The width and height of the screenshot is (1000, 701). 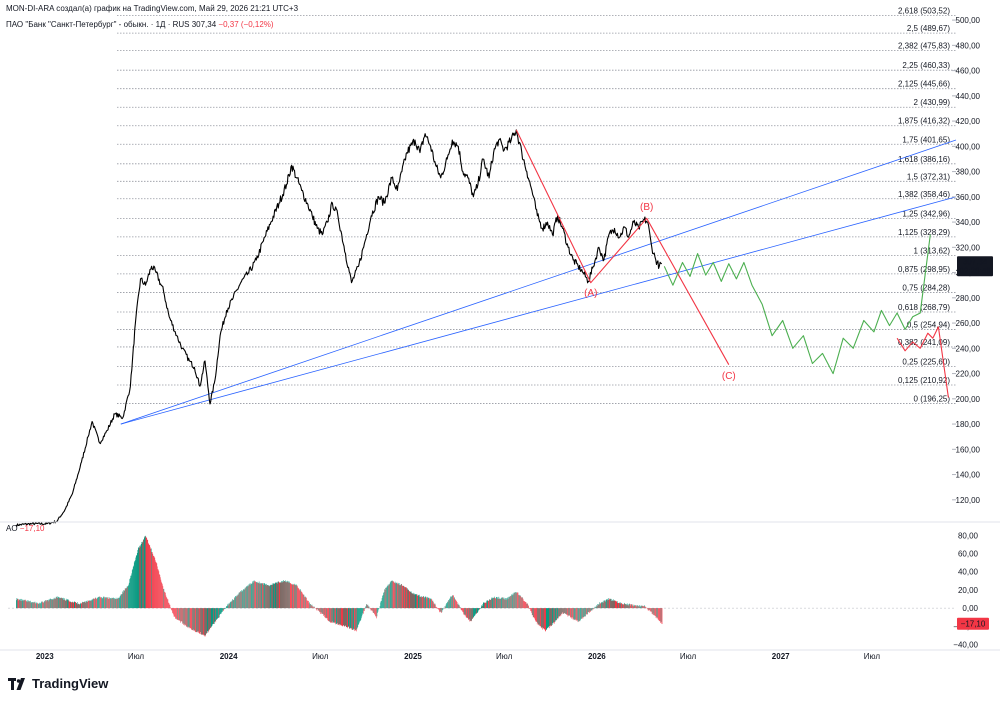 What do you see at coordinates (45, 656) in the screenshot?
I see `time-tick-label-0: 2023` at bounding box center [45, 656].